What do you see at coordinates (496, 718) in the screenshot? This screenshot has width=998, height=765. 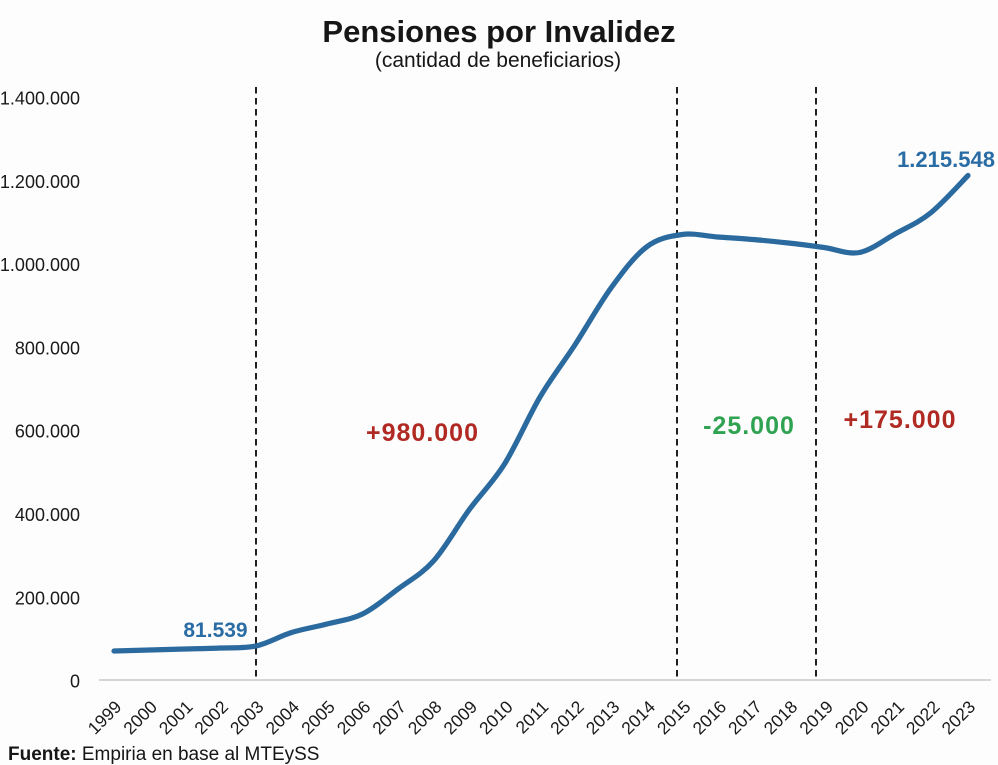 I see `svg-text: 2010` at bounding box center [496, 718].